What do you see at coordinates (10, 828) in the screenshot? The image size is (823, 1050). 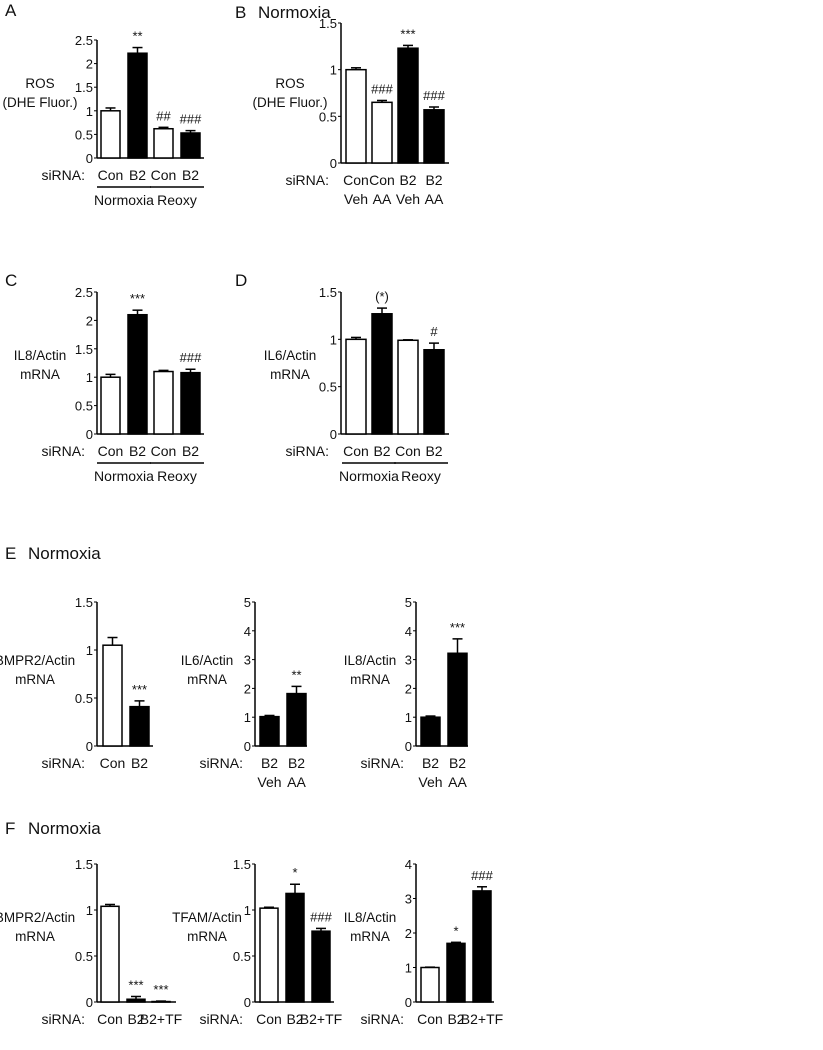 I see `panel-label: F` at bounding box center [10, 828].